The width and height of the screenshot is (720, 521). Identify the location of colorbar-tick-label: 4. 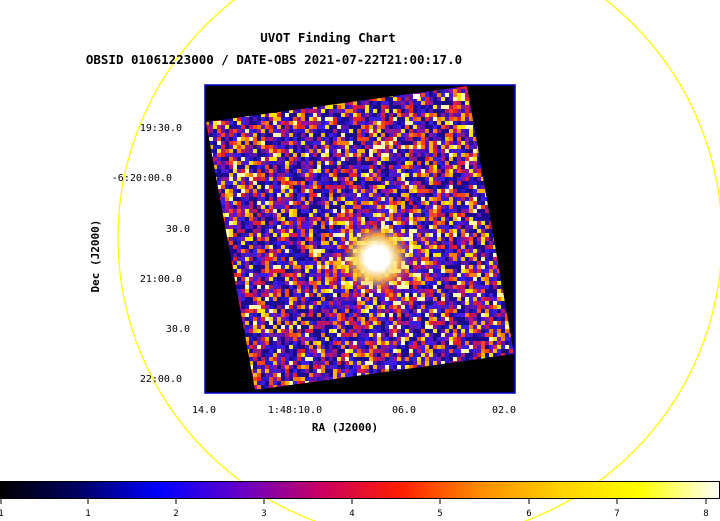
(351, 514).